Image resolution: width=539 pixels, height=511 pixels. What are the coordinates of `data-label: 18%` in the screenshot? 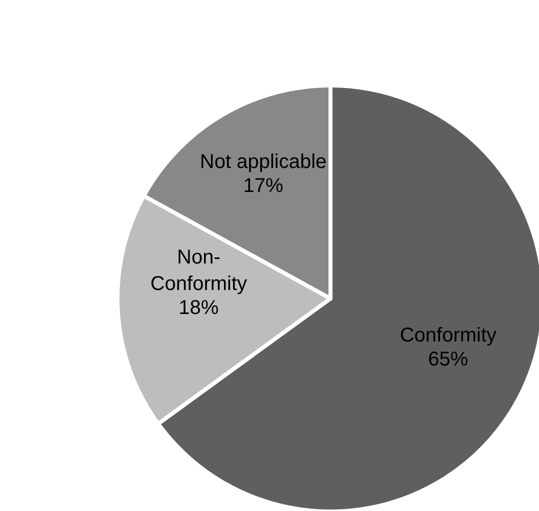 It's located at (198, 307).